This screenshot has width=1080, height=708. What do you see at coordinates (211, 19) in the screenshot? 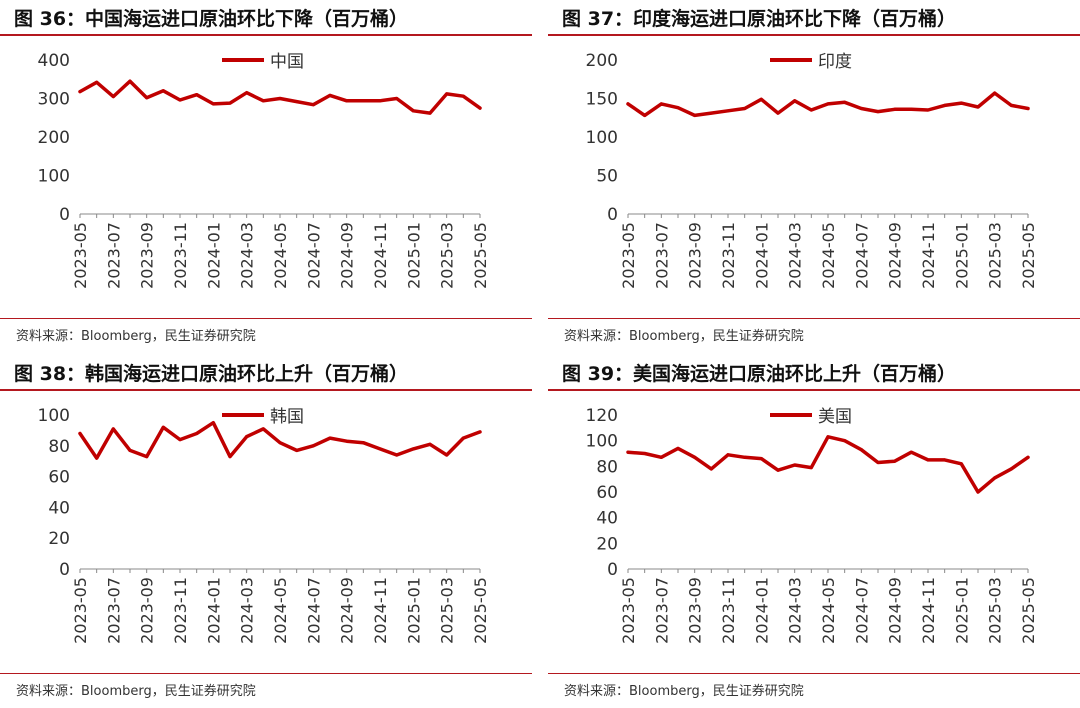
I see `chart-title: 图 36：中国海运进口原油环比下降（百万桶）` at bounding box center [211, 19].